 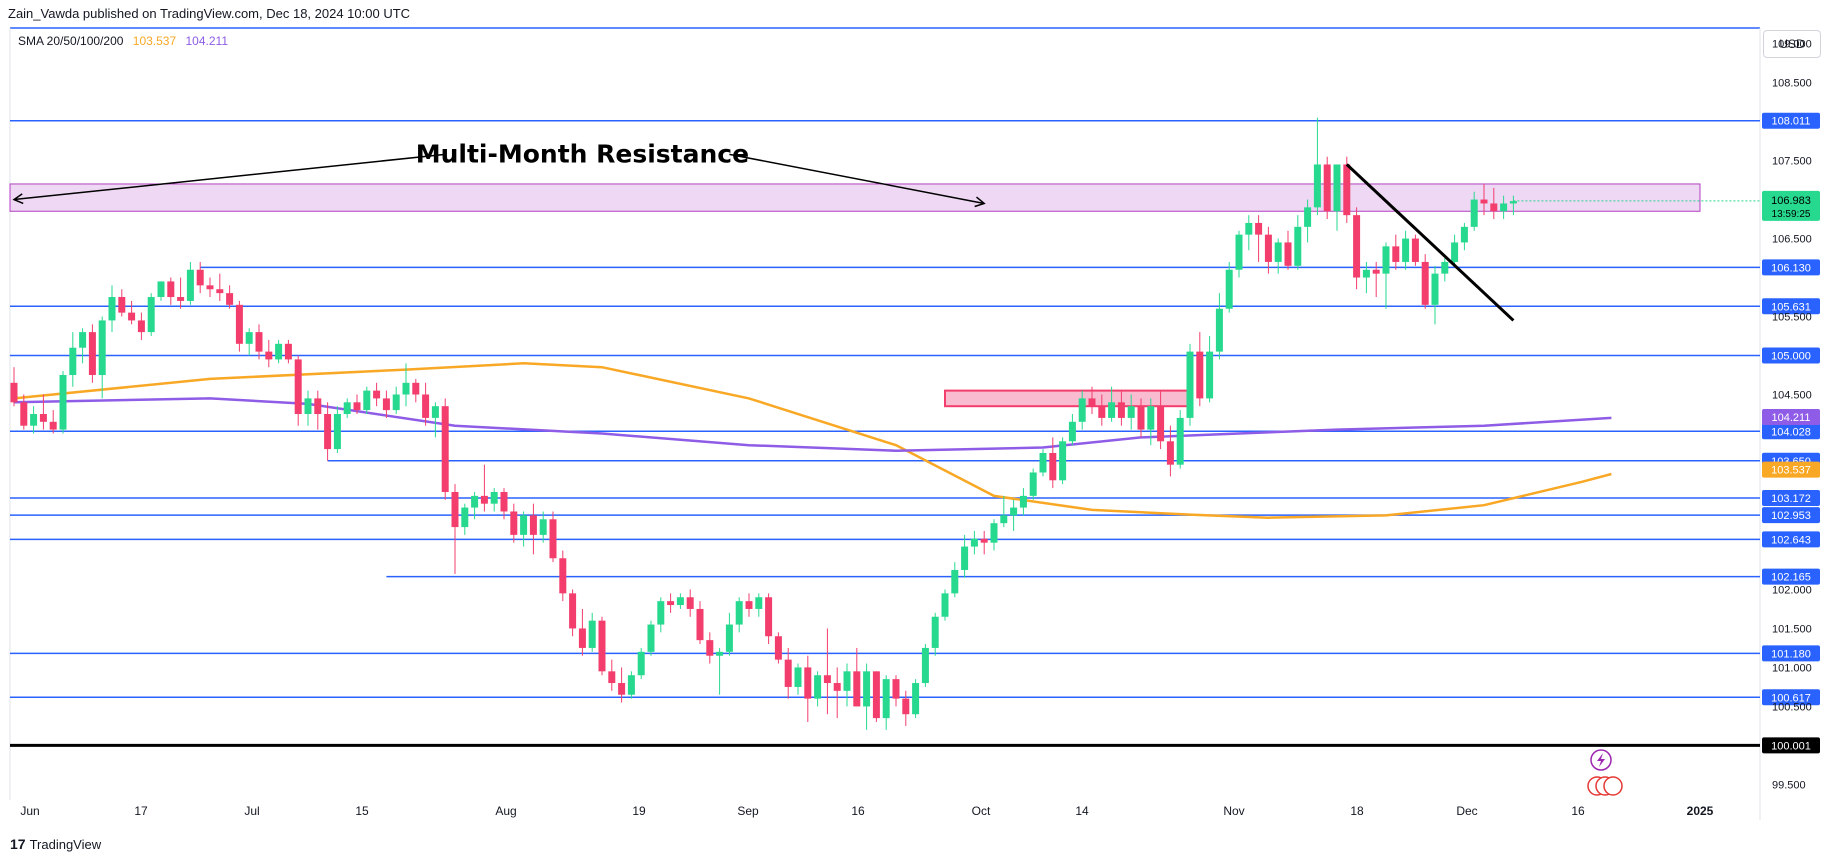 What do you see at coordinates (55, 844) in the screenshot?
I see `footer-brand: 17 TradingView` at bounding box center [55, 844].